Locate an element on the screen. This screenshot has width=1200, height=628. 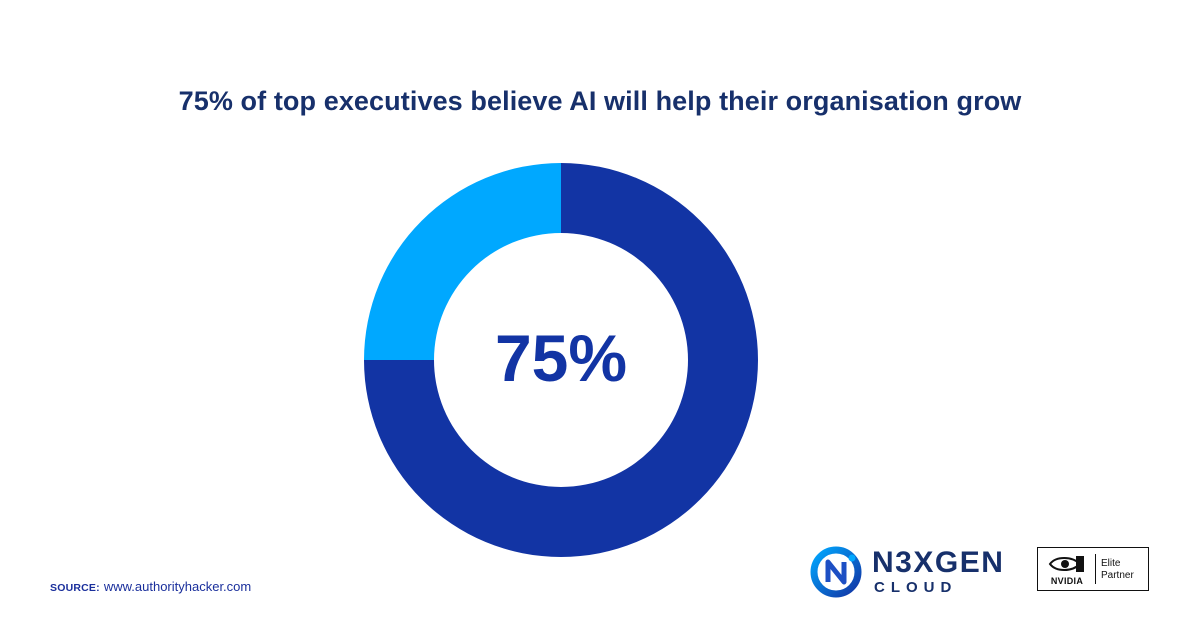
badge-line2: Partner is located at coordinates (1117, 575).